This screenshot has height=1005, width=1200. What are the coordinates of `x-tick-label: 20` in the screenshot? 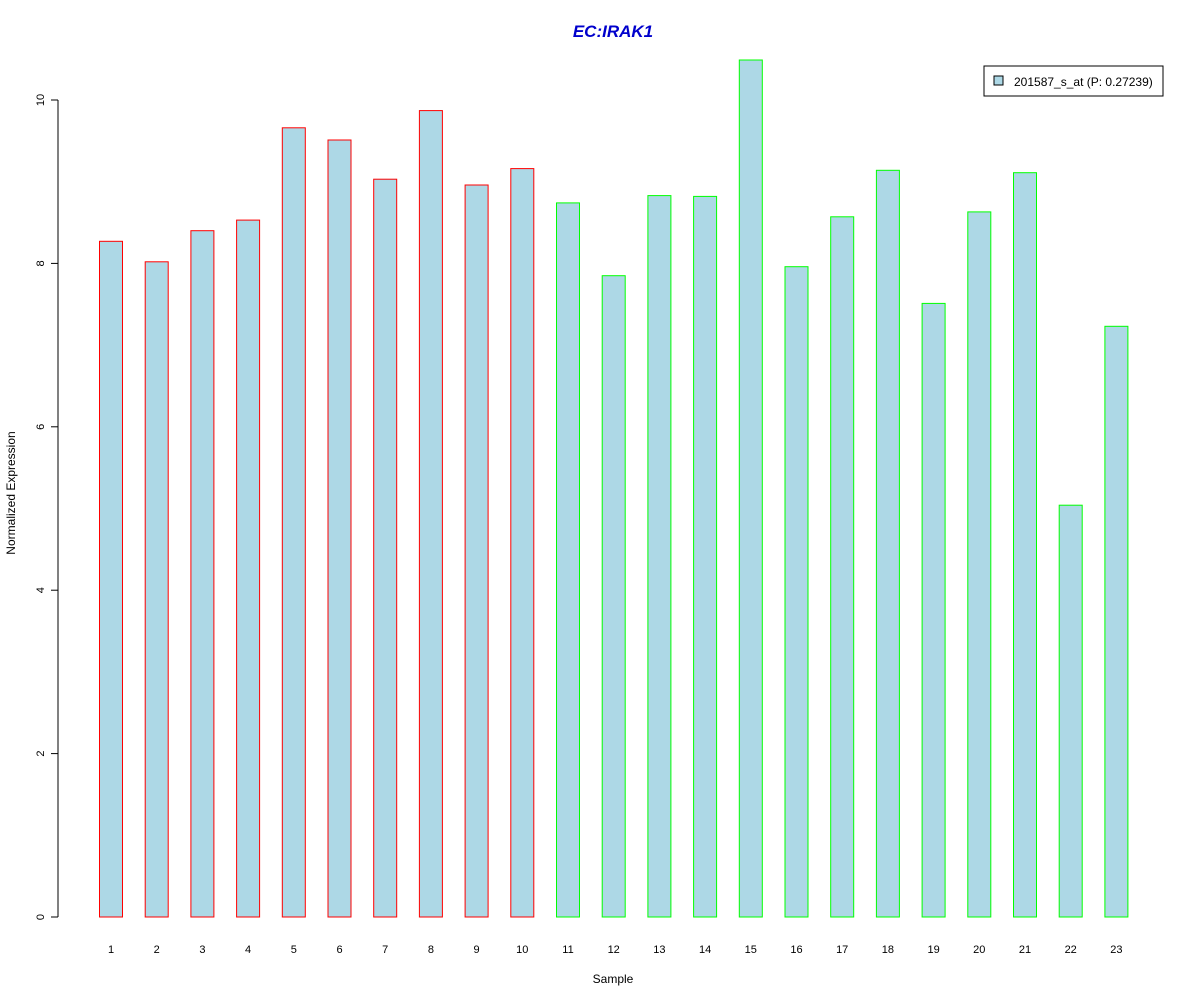 It's located at (979, 950).